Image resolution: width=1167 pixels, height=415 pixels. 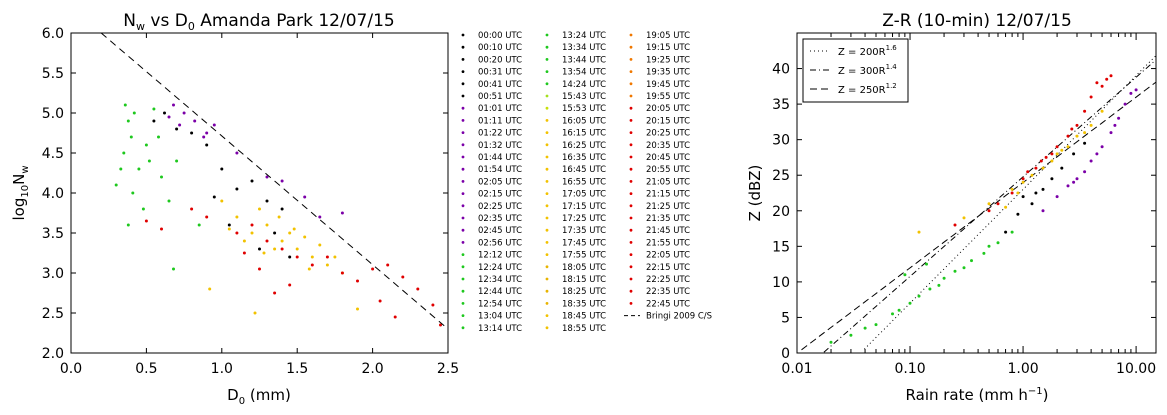 I want to click on left-y-tick-label: 3.0, so click(x=53, y=274).